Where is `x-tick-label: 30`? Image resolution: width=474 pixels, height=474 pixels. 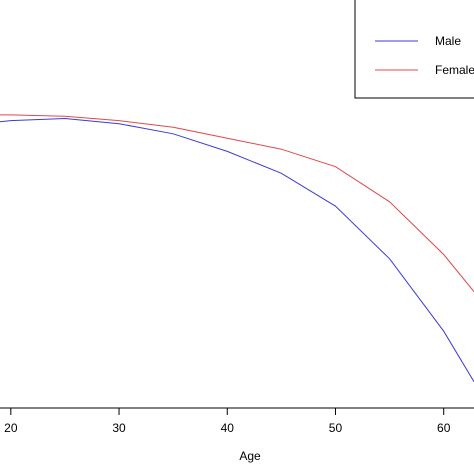
x-tick-label: 30 is located at coordinates (119, 428).